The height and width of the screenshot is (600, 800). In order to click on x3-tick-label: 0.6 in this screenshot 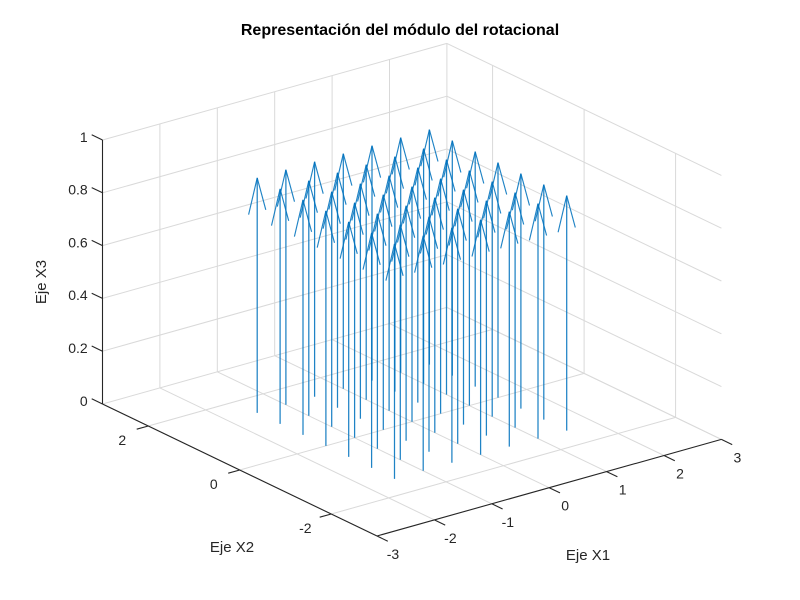, I will do `click(78, 242)`.